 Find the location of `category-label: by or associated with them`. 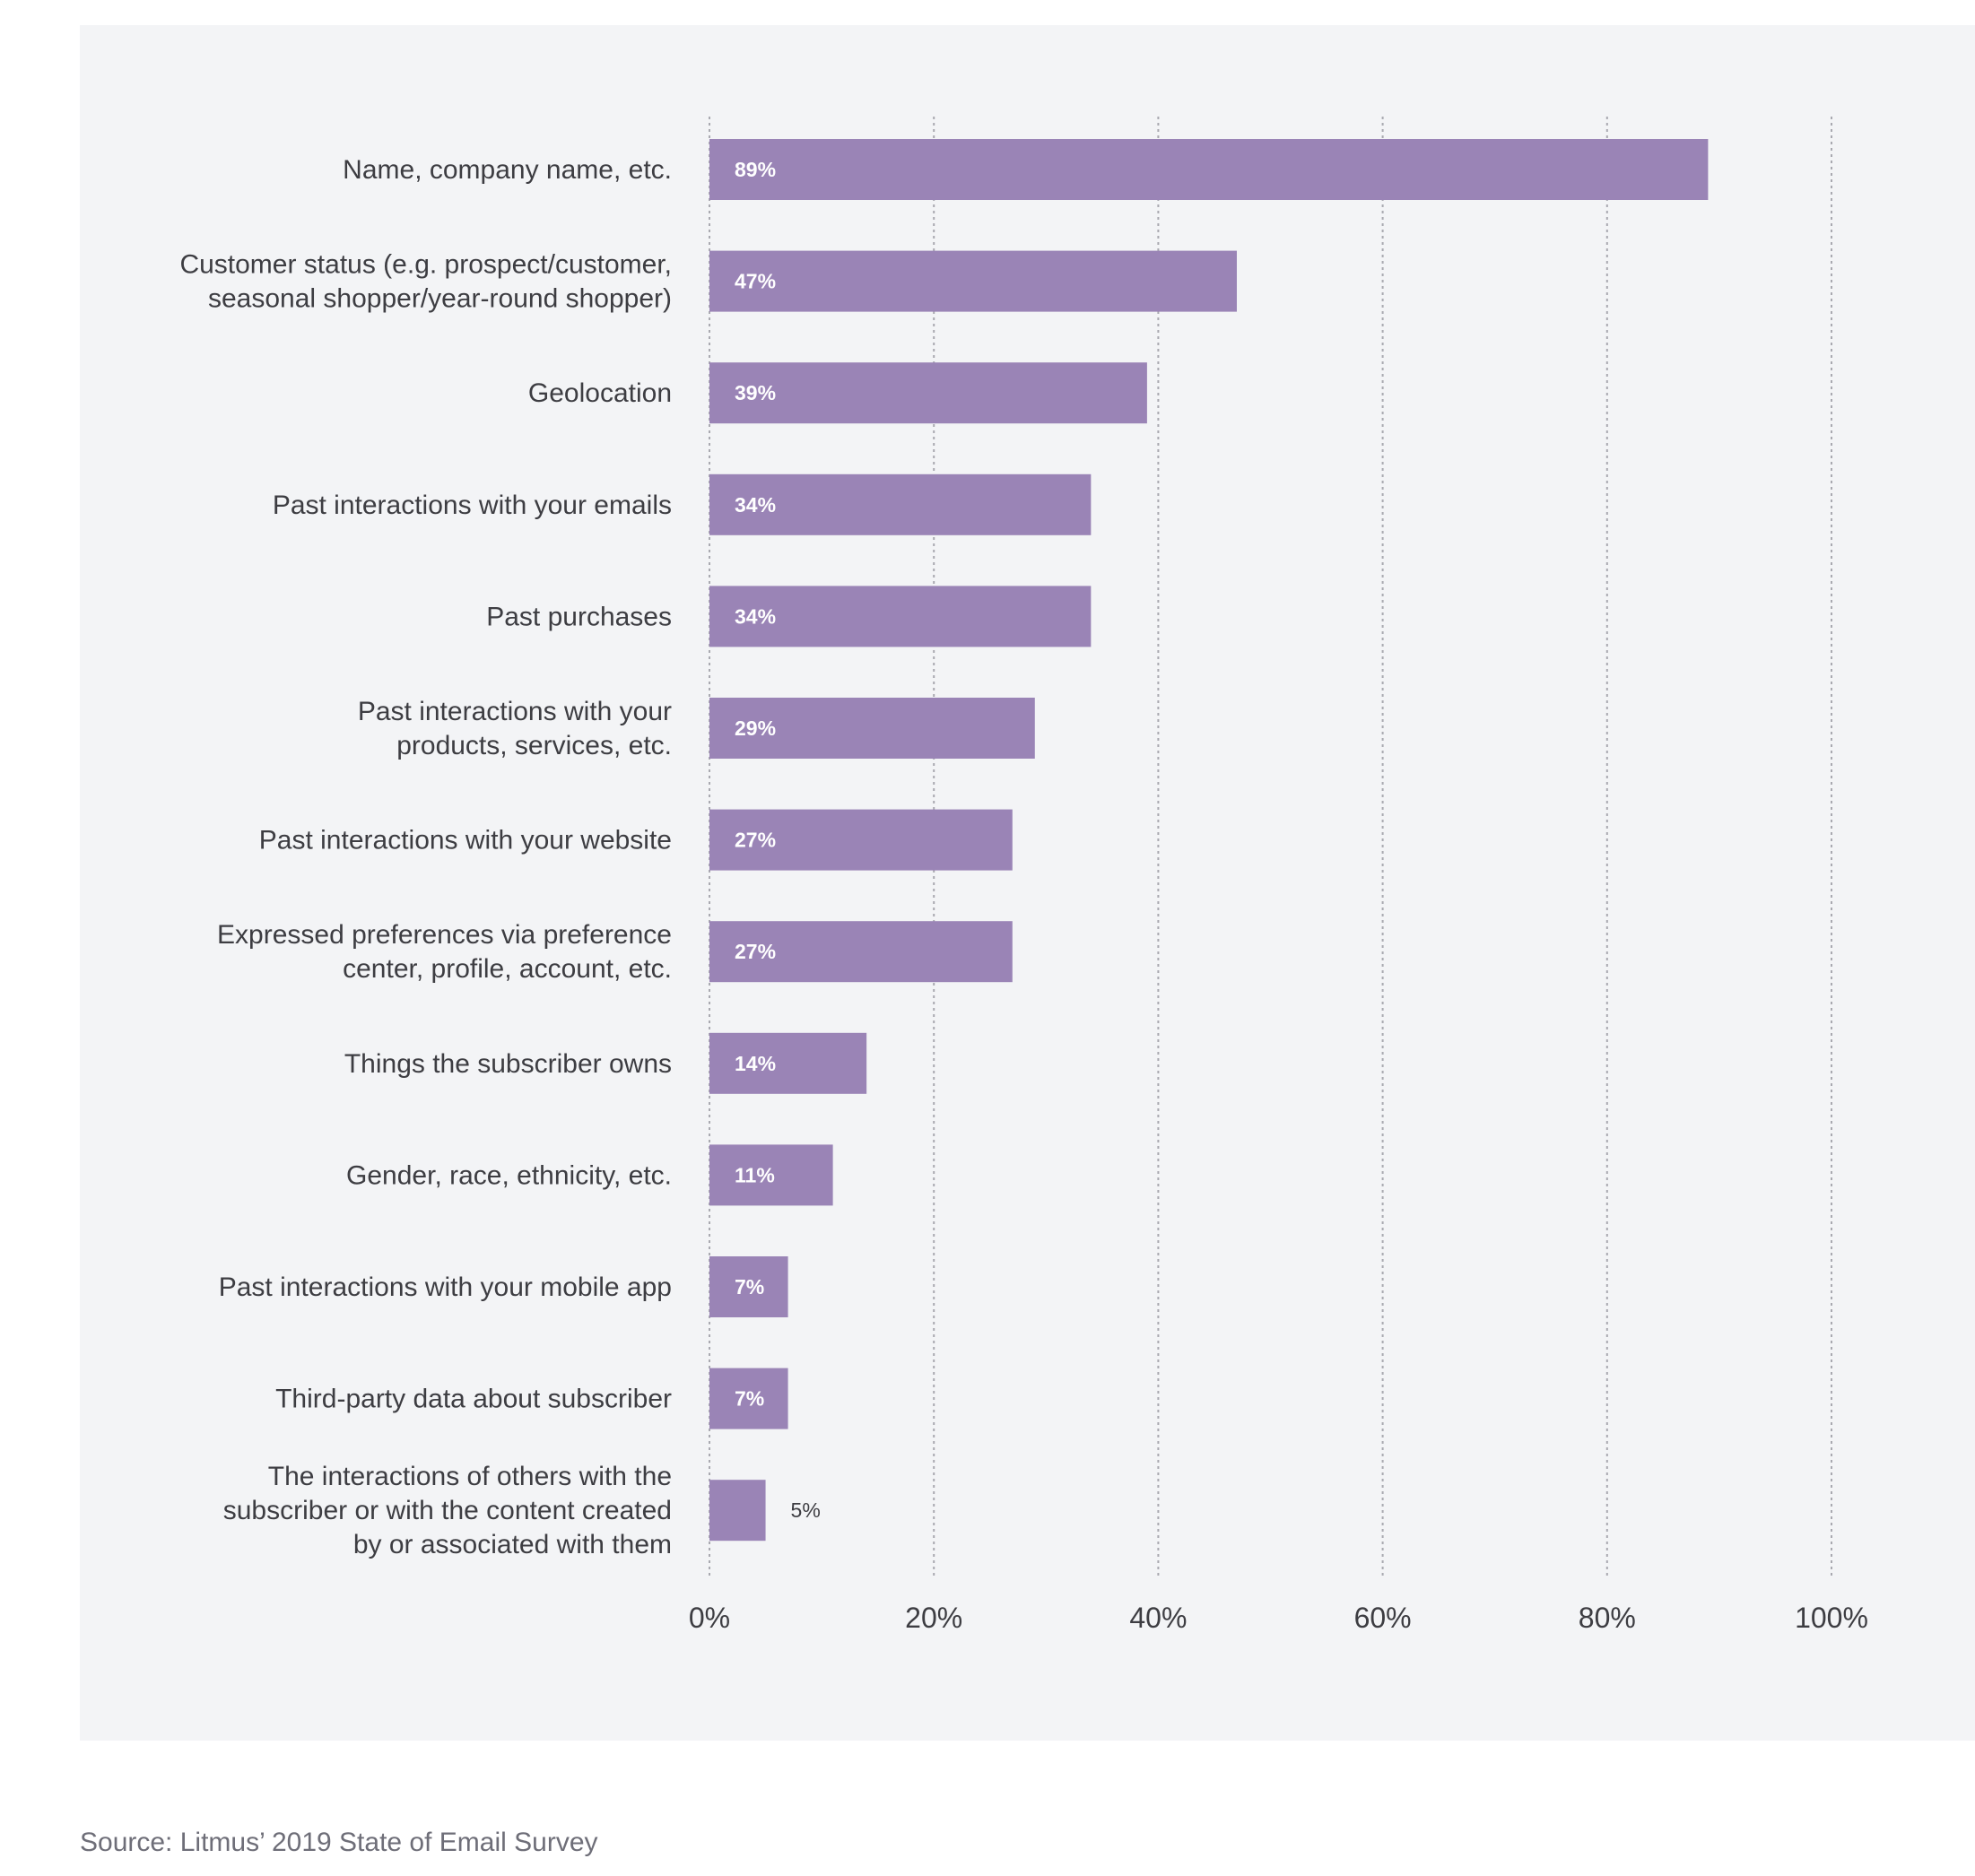

category-label: by or associated with them is located at coordinates (512, 1544).